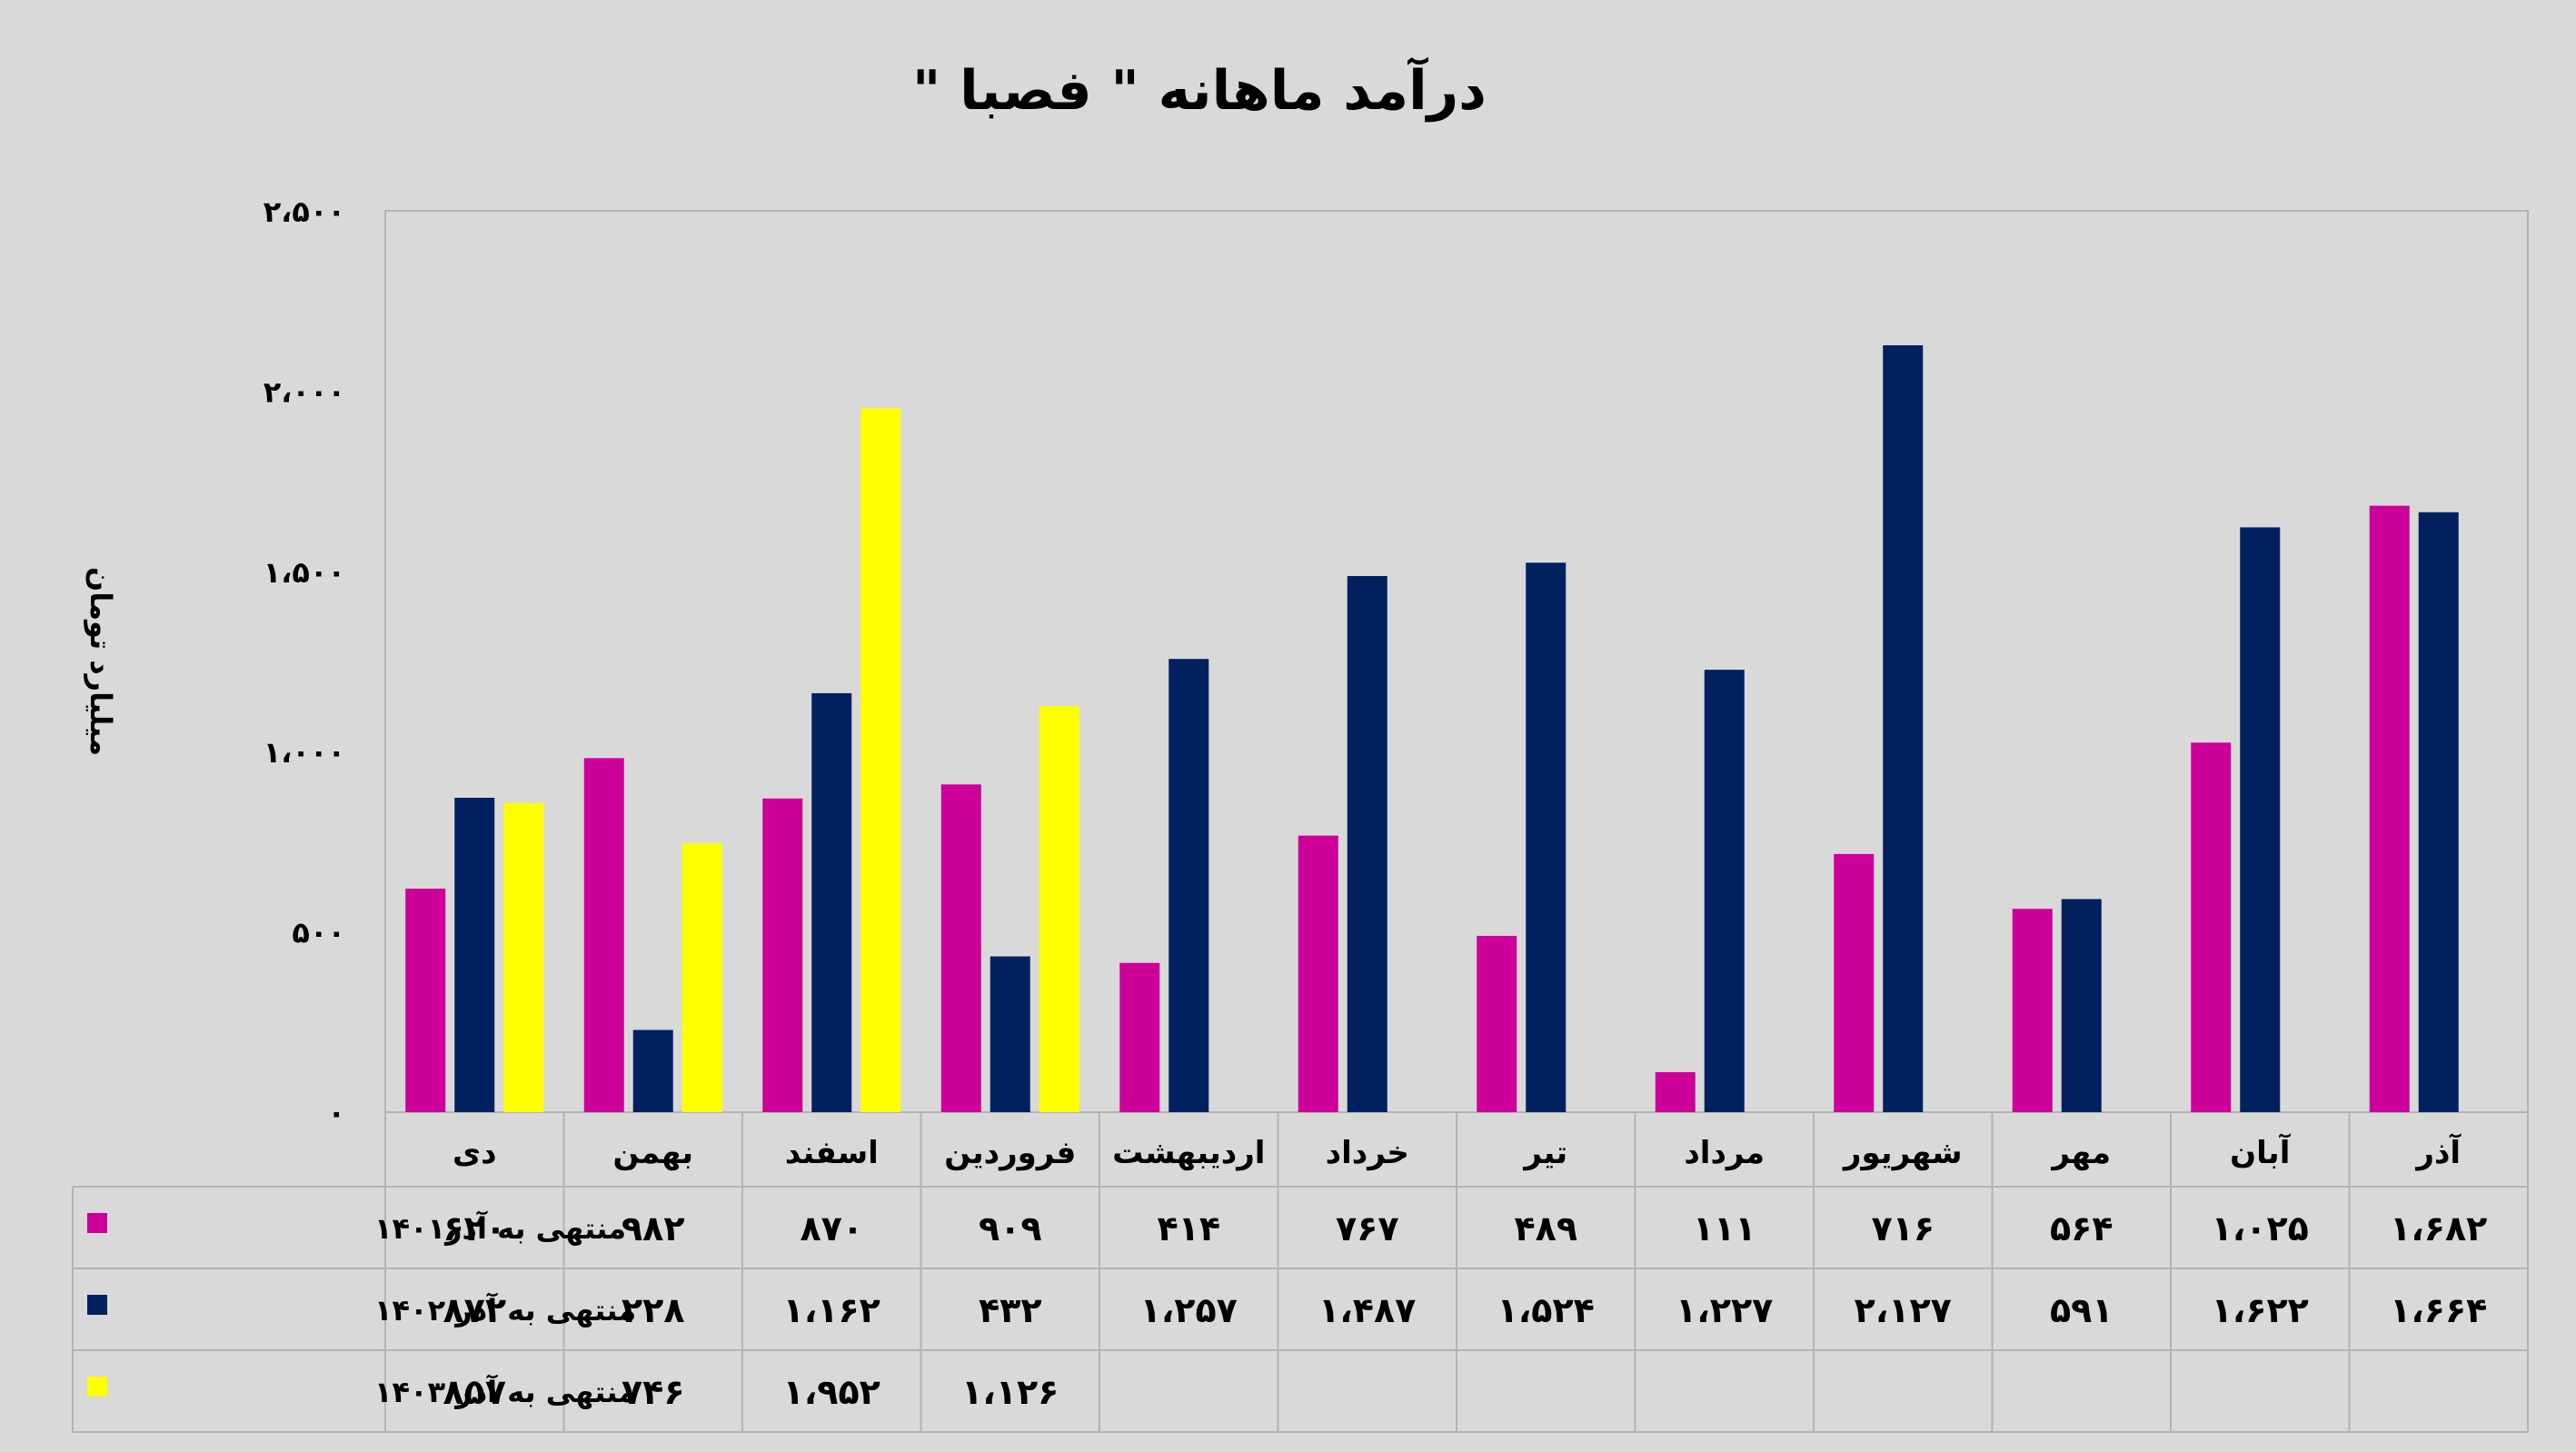 This screenshot has height=1452, width=2576. I want to click on table-cell-value: ۴۸۹, so click(1545, 1228).